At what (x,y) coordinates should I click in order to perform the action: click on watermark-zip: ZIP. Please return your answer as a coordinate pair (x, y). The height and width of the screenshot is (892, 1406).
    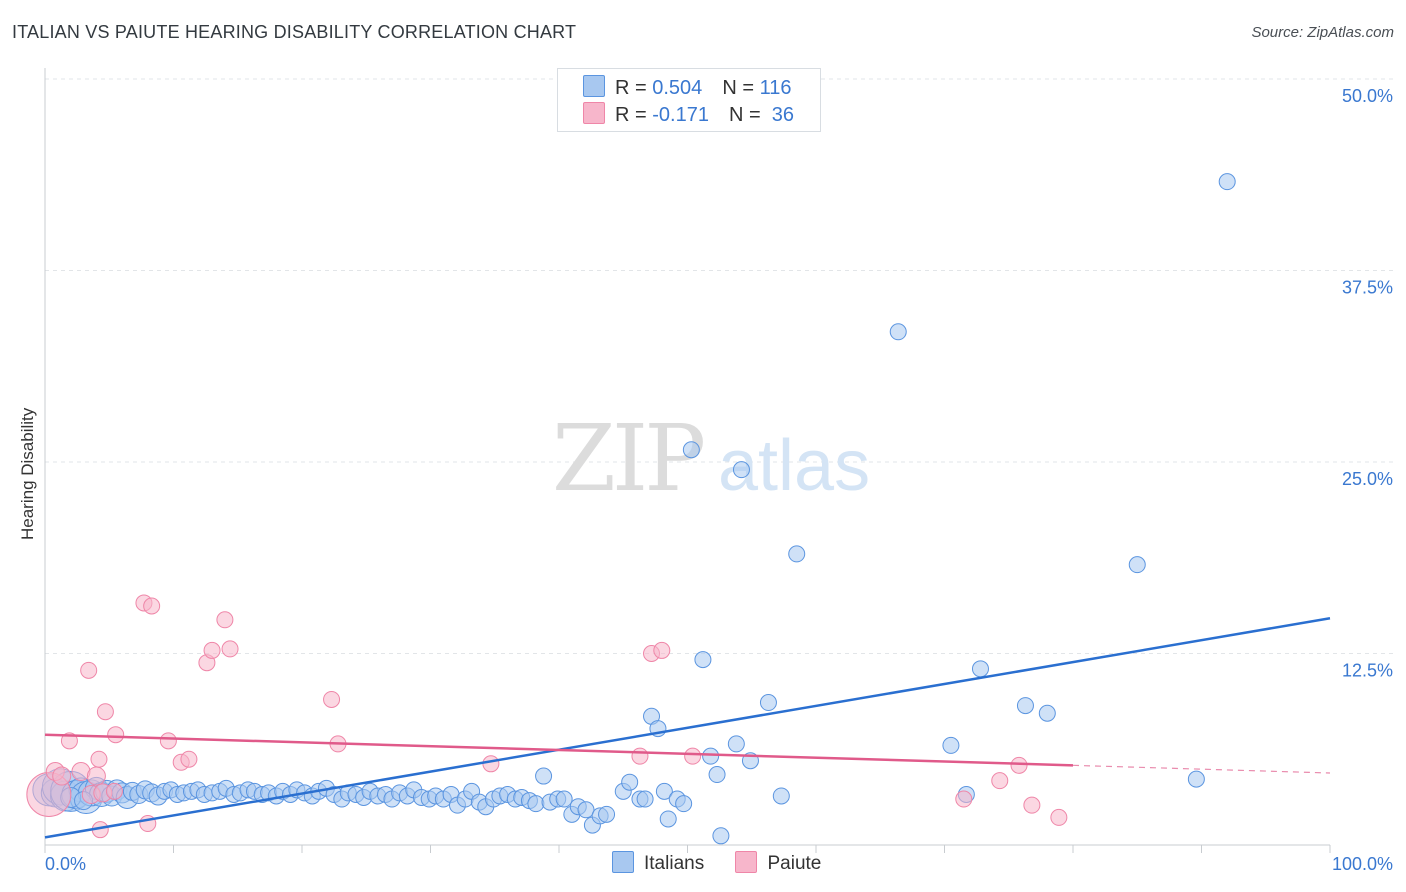
    Looking at the image, I should click on (627, 458).